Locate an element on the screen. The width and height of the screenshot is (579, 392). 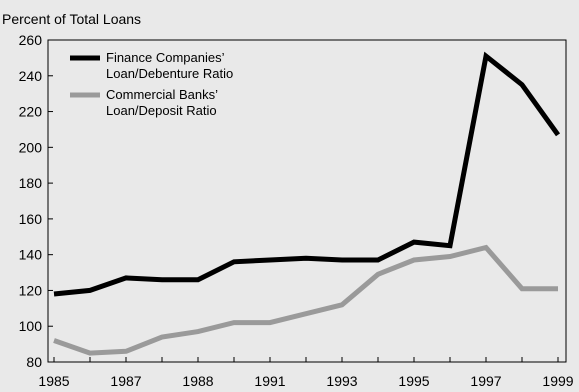
legend-label: Commercial Banks’ is located at coordinates (162, 94).